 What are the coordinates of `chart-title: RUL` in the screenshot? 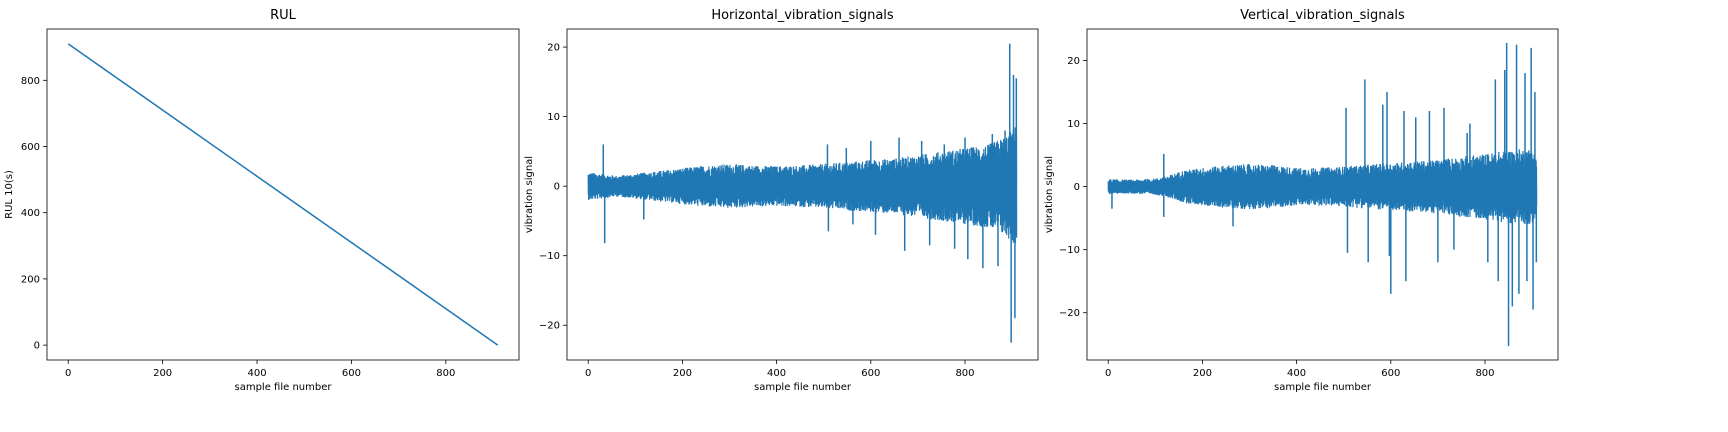 It's located at (283, 15).